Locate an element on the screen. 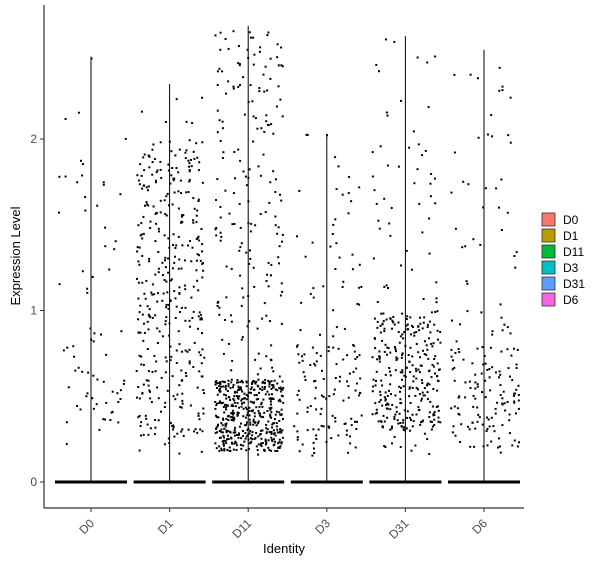 Image resolution: width=600 pixels, height=568 pixels. violin-D0 is located at coordinates (91, 270).